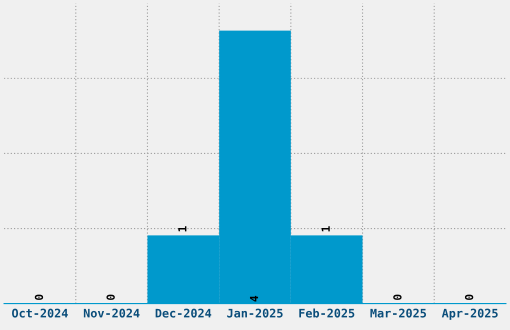 Image resolution: width=510 pixels, height=330 pixels. I want to click on x-tick-label: Feb-2025, so click(326, 313).